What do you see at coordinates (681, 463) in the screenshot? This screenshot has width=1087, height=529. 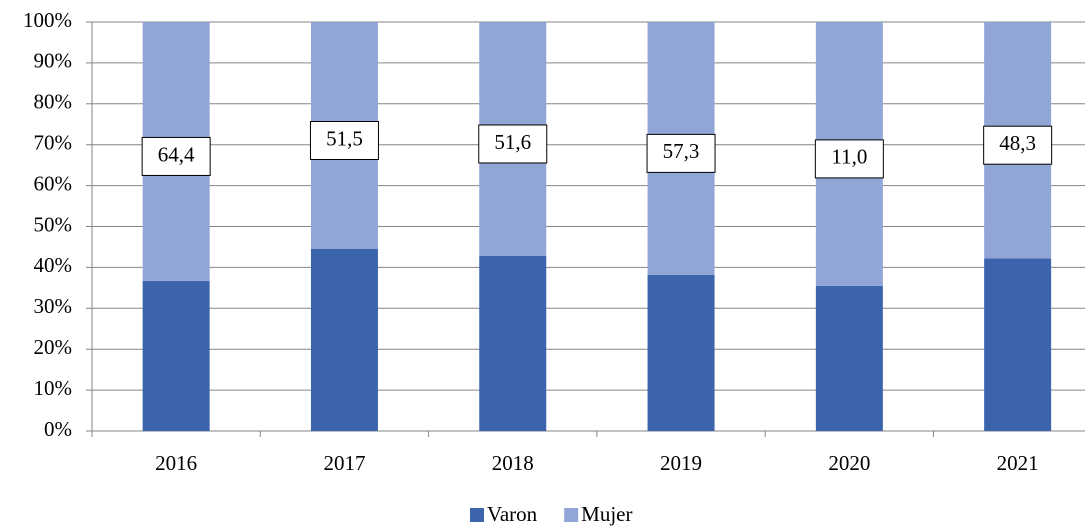 I see `x-tick-label: 2019` at bounding box center [681, 463].